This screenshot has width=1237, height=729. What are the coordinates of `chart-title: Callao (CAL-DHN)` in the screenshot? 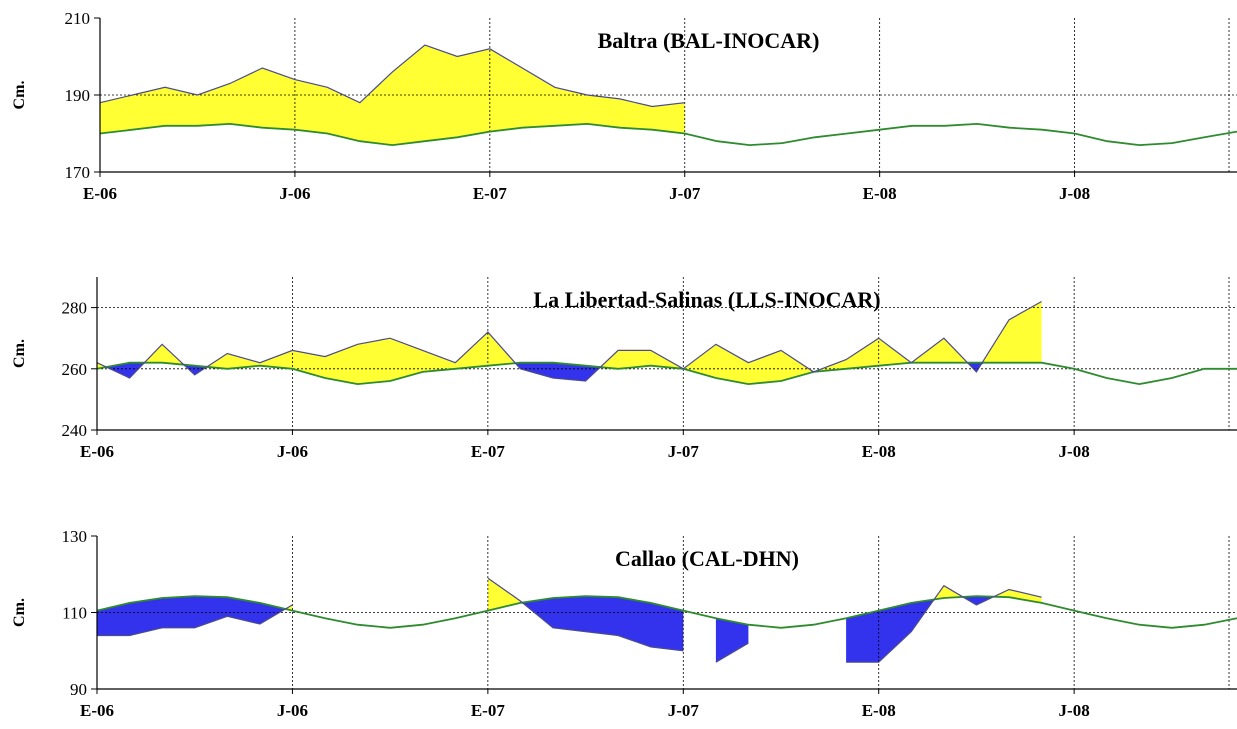 It's located at (707, 558).